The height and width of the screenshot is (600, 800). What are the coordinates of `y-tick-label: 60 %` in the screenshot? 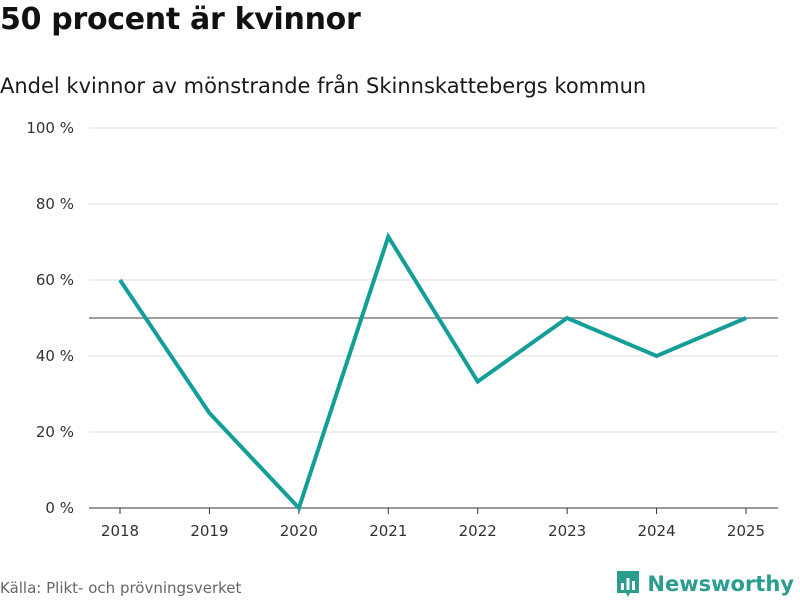 It's located at (55, 280).